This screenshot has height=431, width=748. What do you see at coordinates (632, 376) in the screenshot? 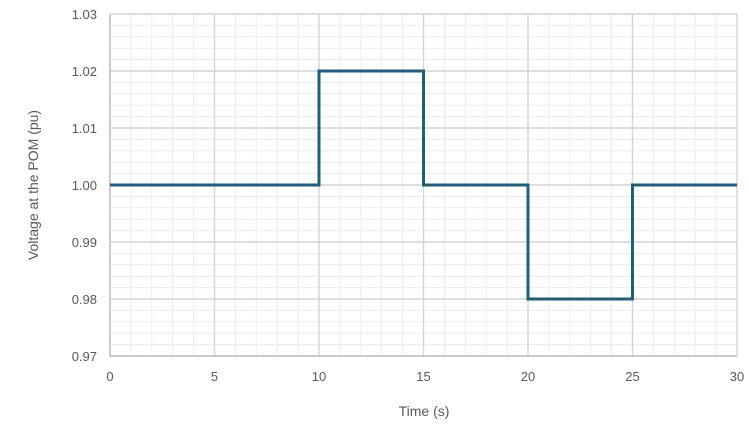
I see `x-tick-label: 25` at bounding box center [632, 376].